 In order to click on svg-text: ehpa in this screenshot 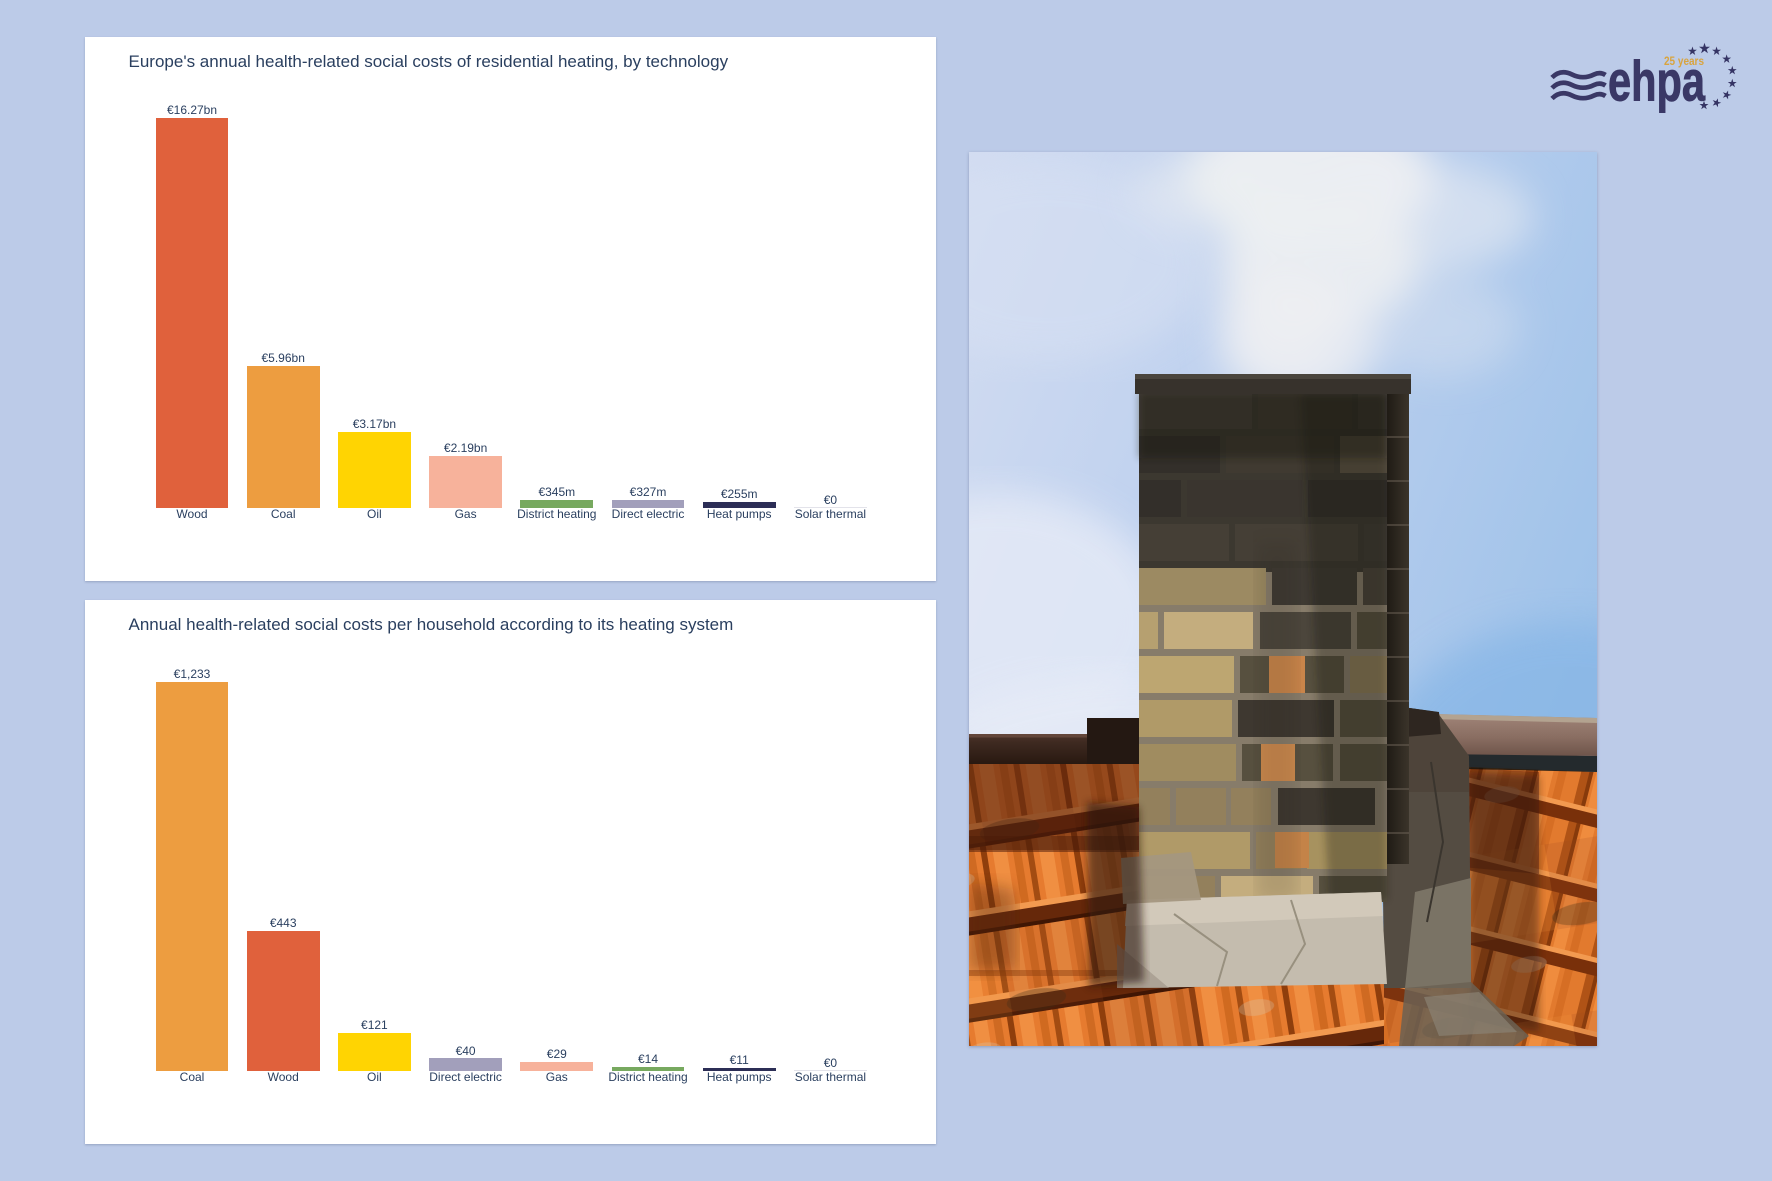, I will do `click(1657, 82)`.